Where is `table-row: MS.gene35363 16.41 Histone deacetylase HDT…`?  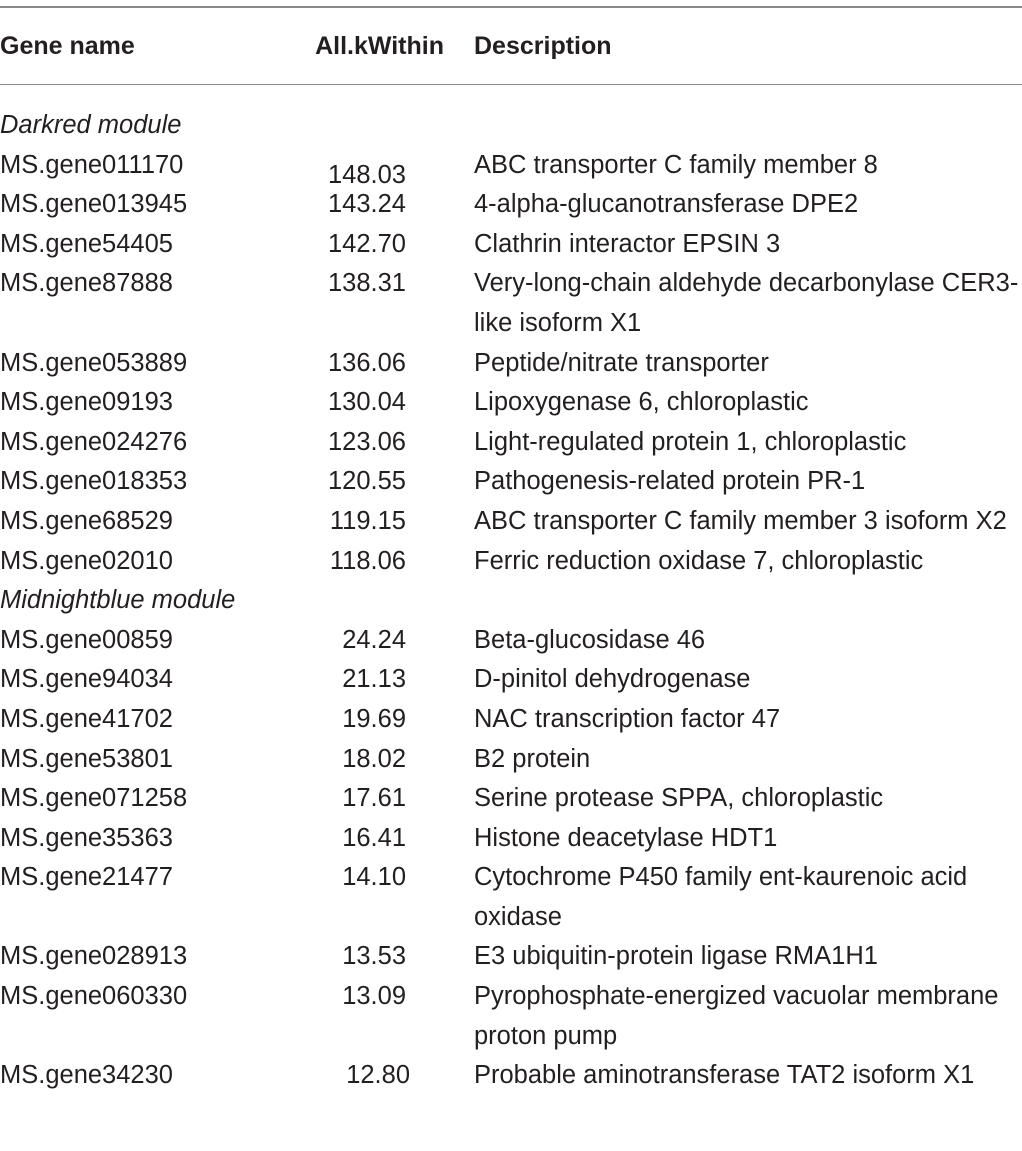
table-row: MS.gene35363 16.41 Histone deacetylase HDT… is located at coordinates (511, 839).